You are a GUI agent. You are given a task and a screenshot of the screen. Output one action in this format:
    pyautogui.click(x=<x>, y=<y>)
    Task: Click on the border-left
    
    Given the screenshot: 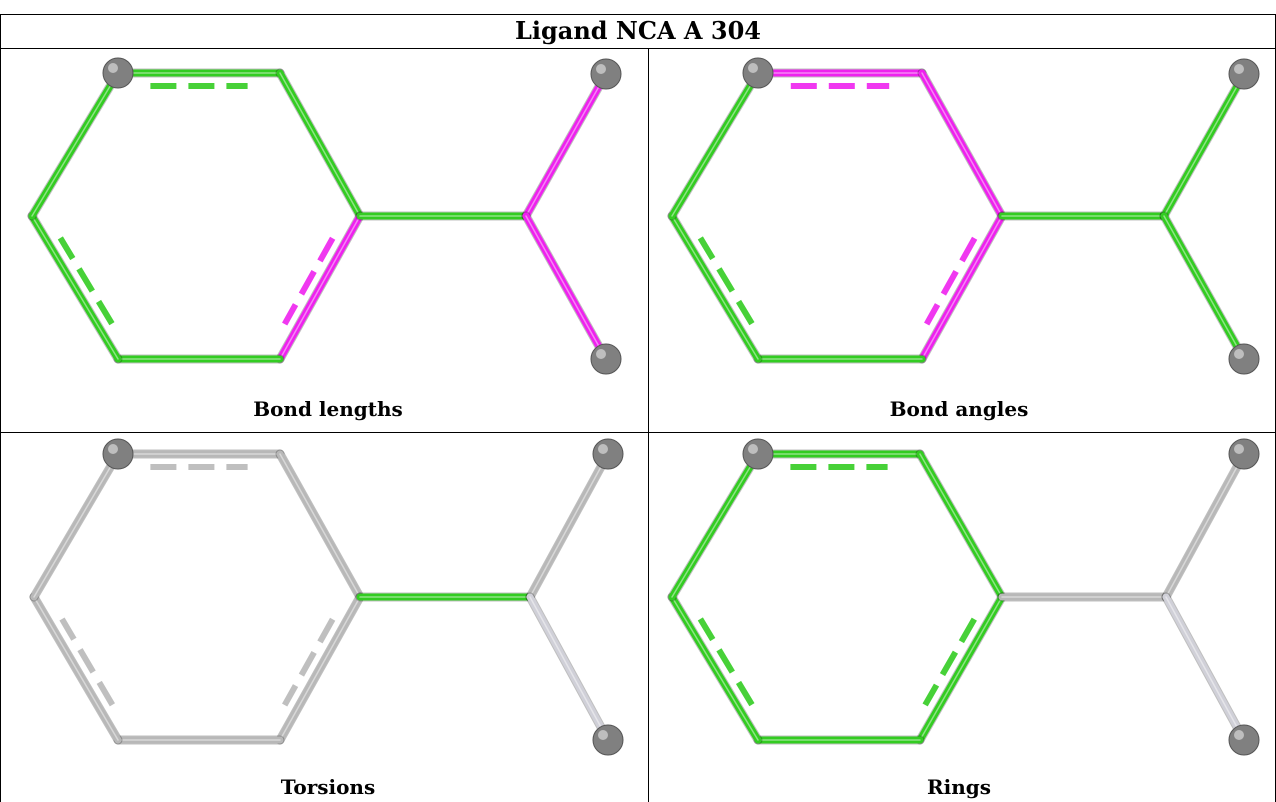 What is the action you would take?
    pyautogui.click(x=0, y=408)
    